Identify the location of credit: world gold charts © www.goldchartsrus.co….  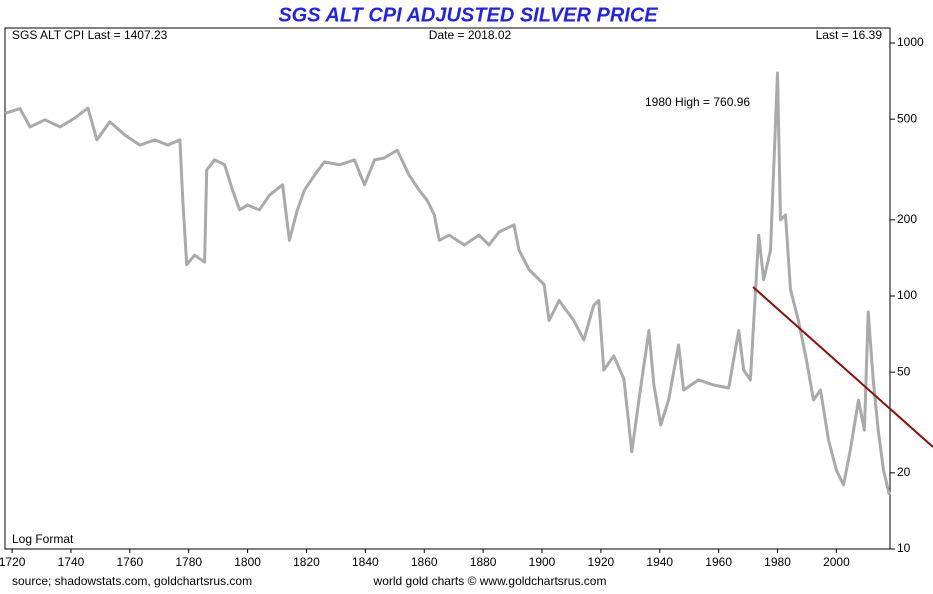
(490, 581).